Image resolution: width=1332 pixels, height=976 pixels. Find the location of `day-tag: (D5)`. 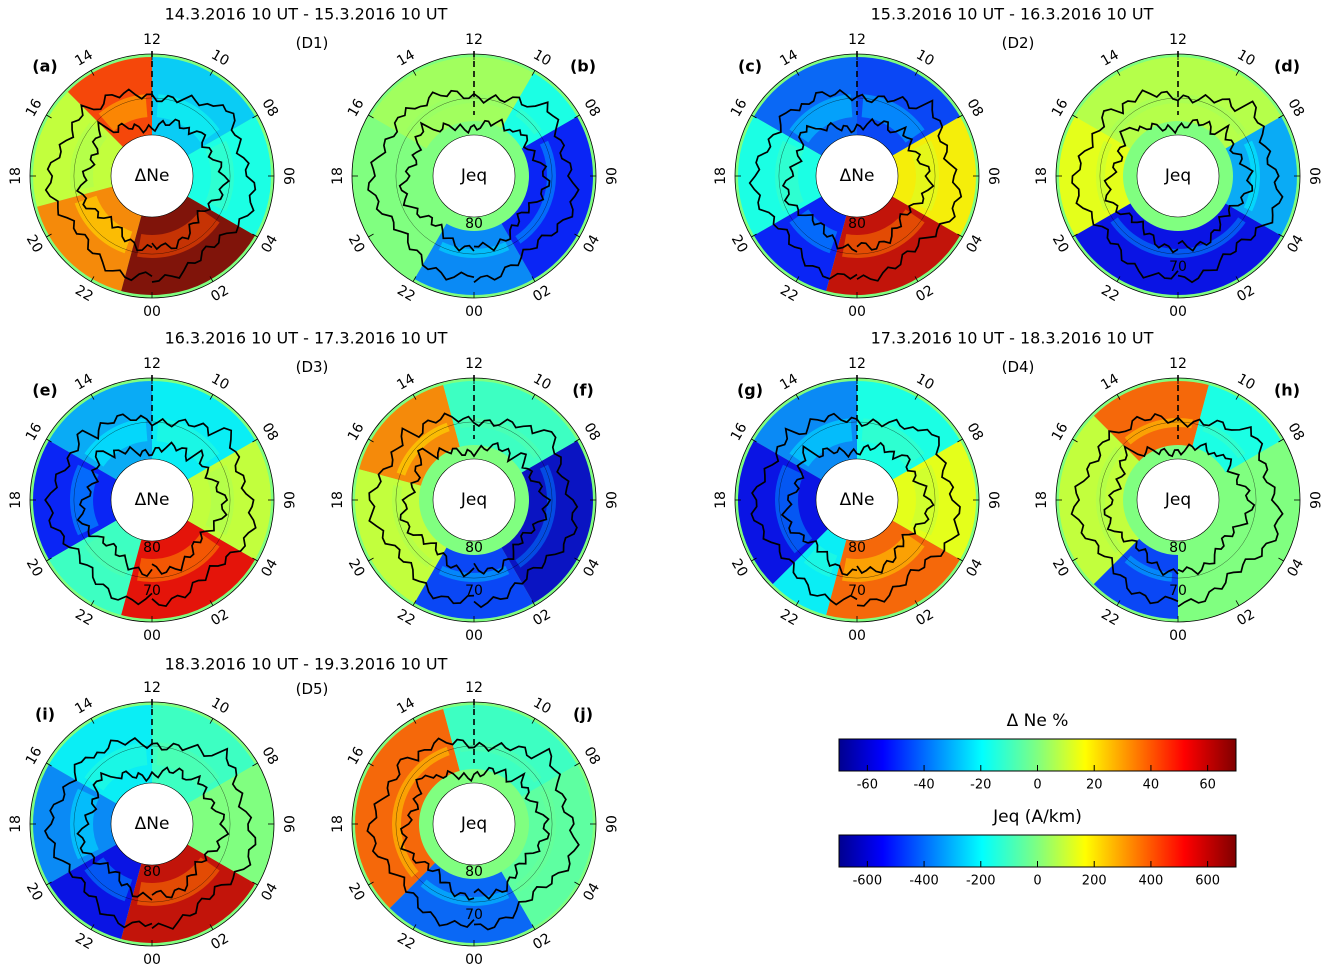

day-tag: (D5) is located at coordinates (312, 689).